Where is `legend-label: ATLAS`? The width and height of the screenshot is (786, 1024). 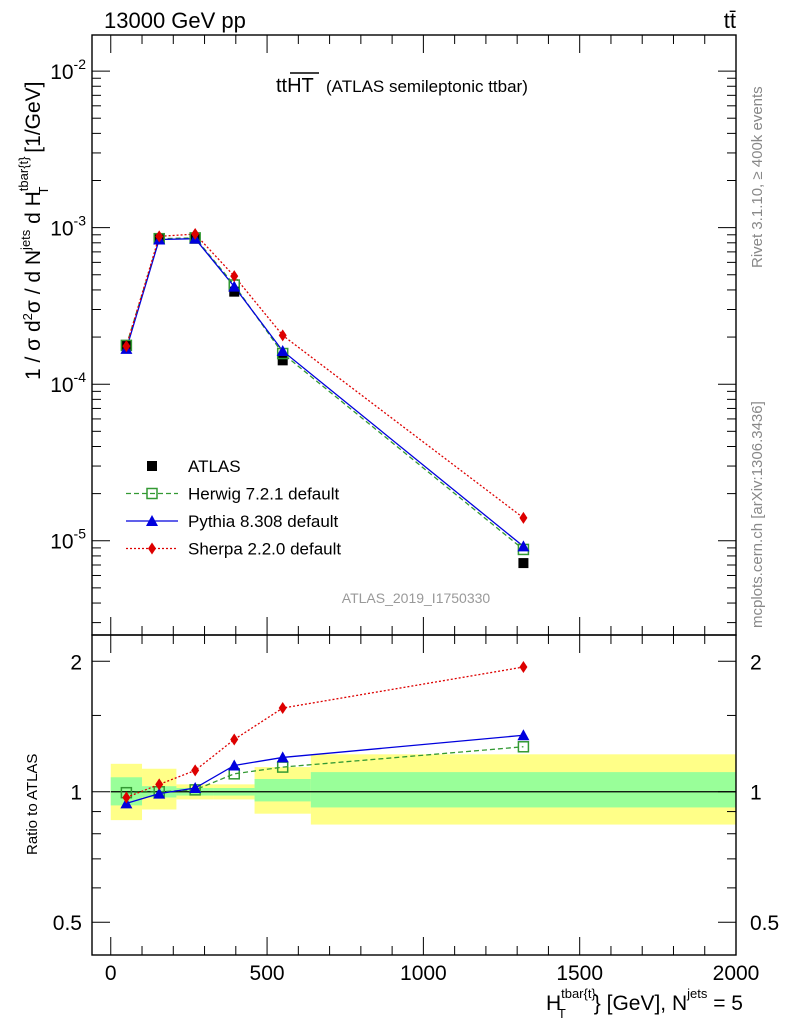 legend-label: ATLAS is located at coordinates (214, 466).